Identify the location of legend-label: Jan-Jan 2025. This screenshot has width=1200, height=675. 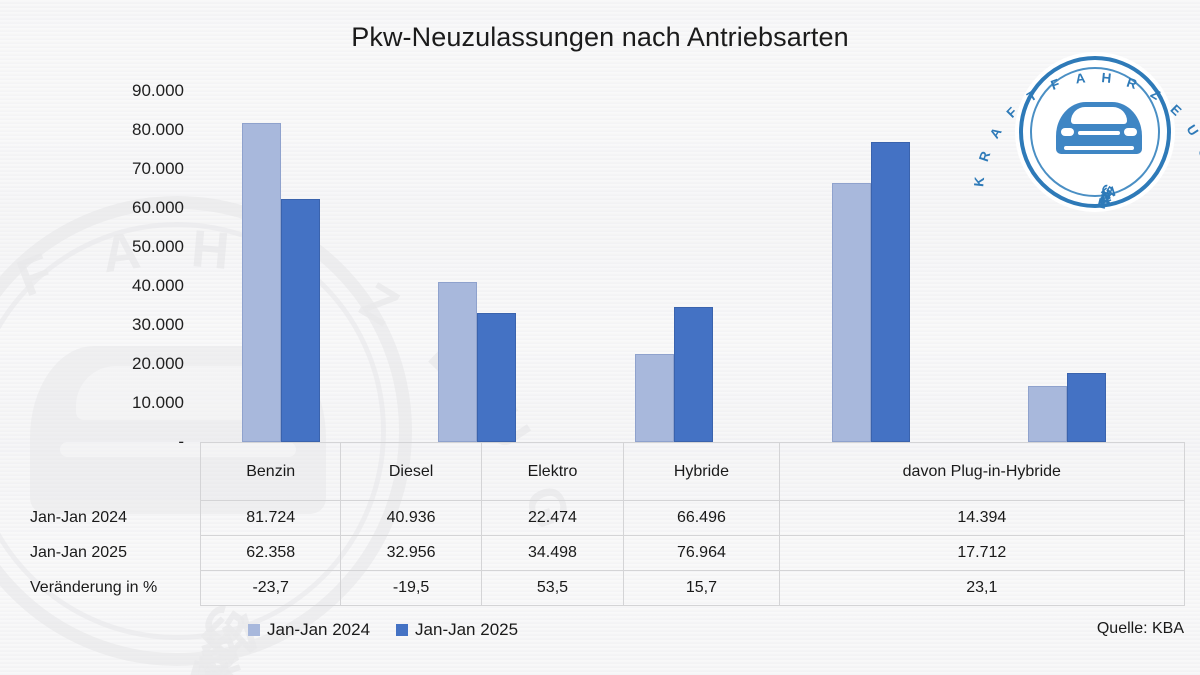
(467, 629).